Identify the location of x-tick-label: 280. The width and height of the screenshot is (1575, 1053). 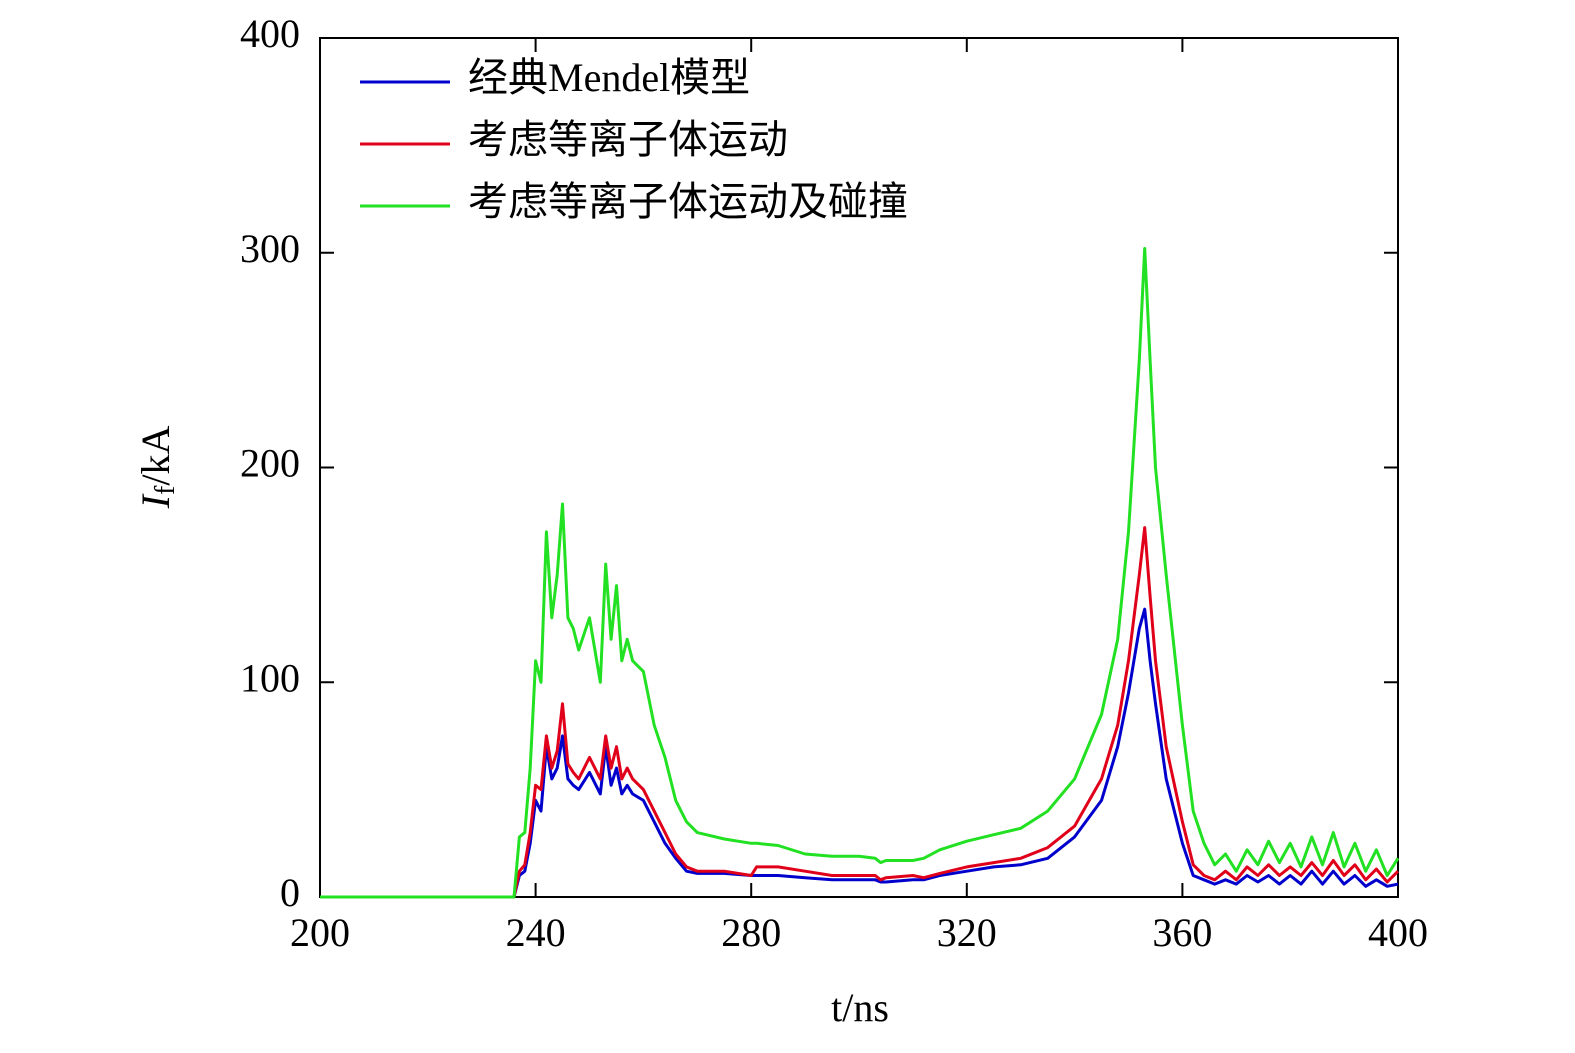
(751, 932).